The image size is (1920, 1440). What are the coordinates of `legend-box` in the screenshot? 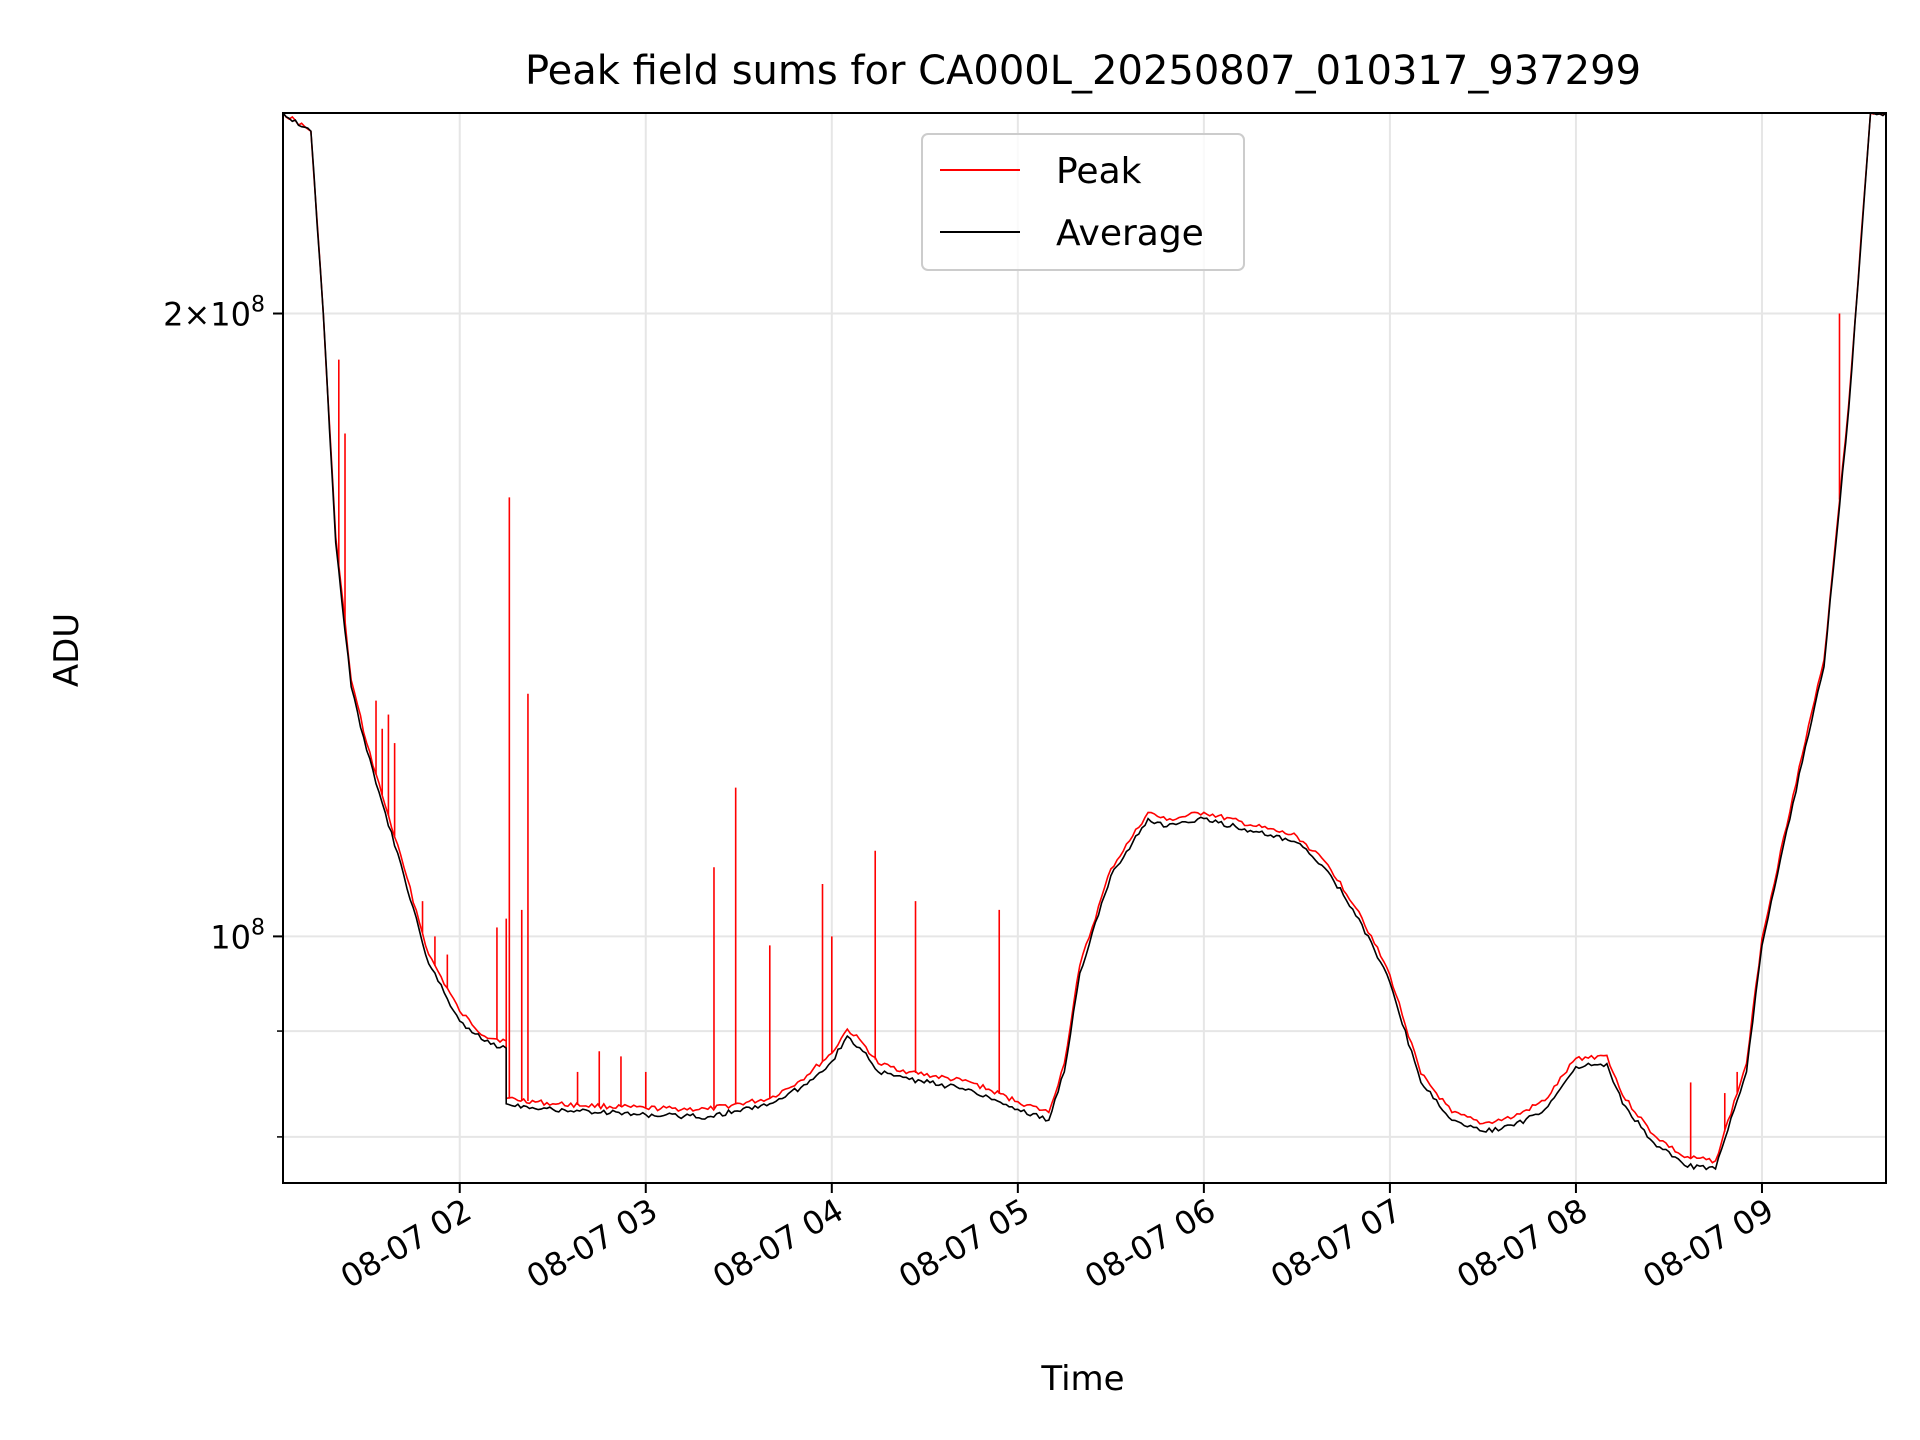 It's located at (1083, 202).